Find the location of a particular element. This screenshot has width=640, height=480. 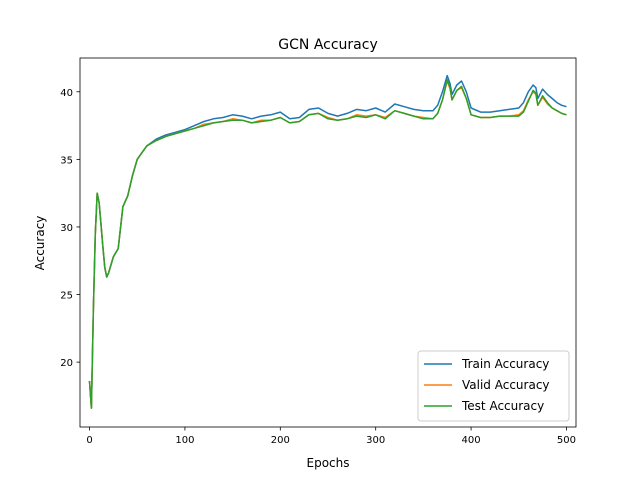

legend-box is located at coordinates (493, 386).